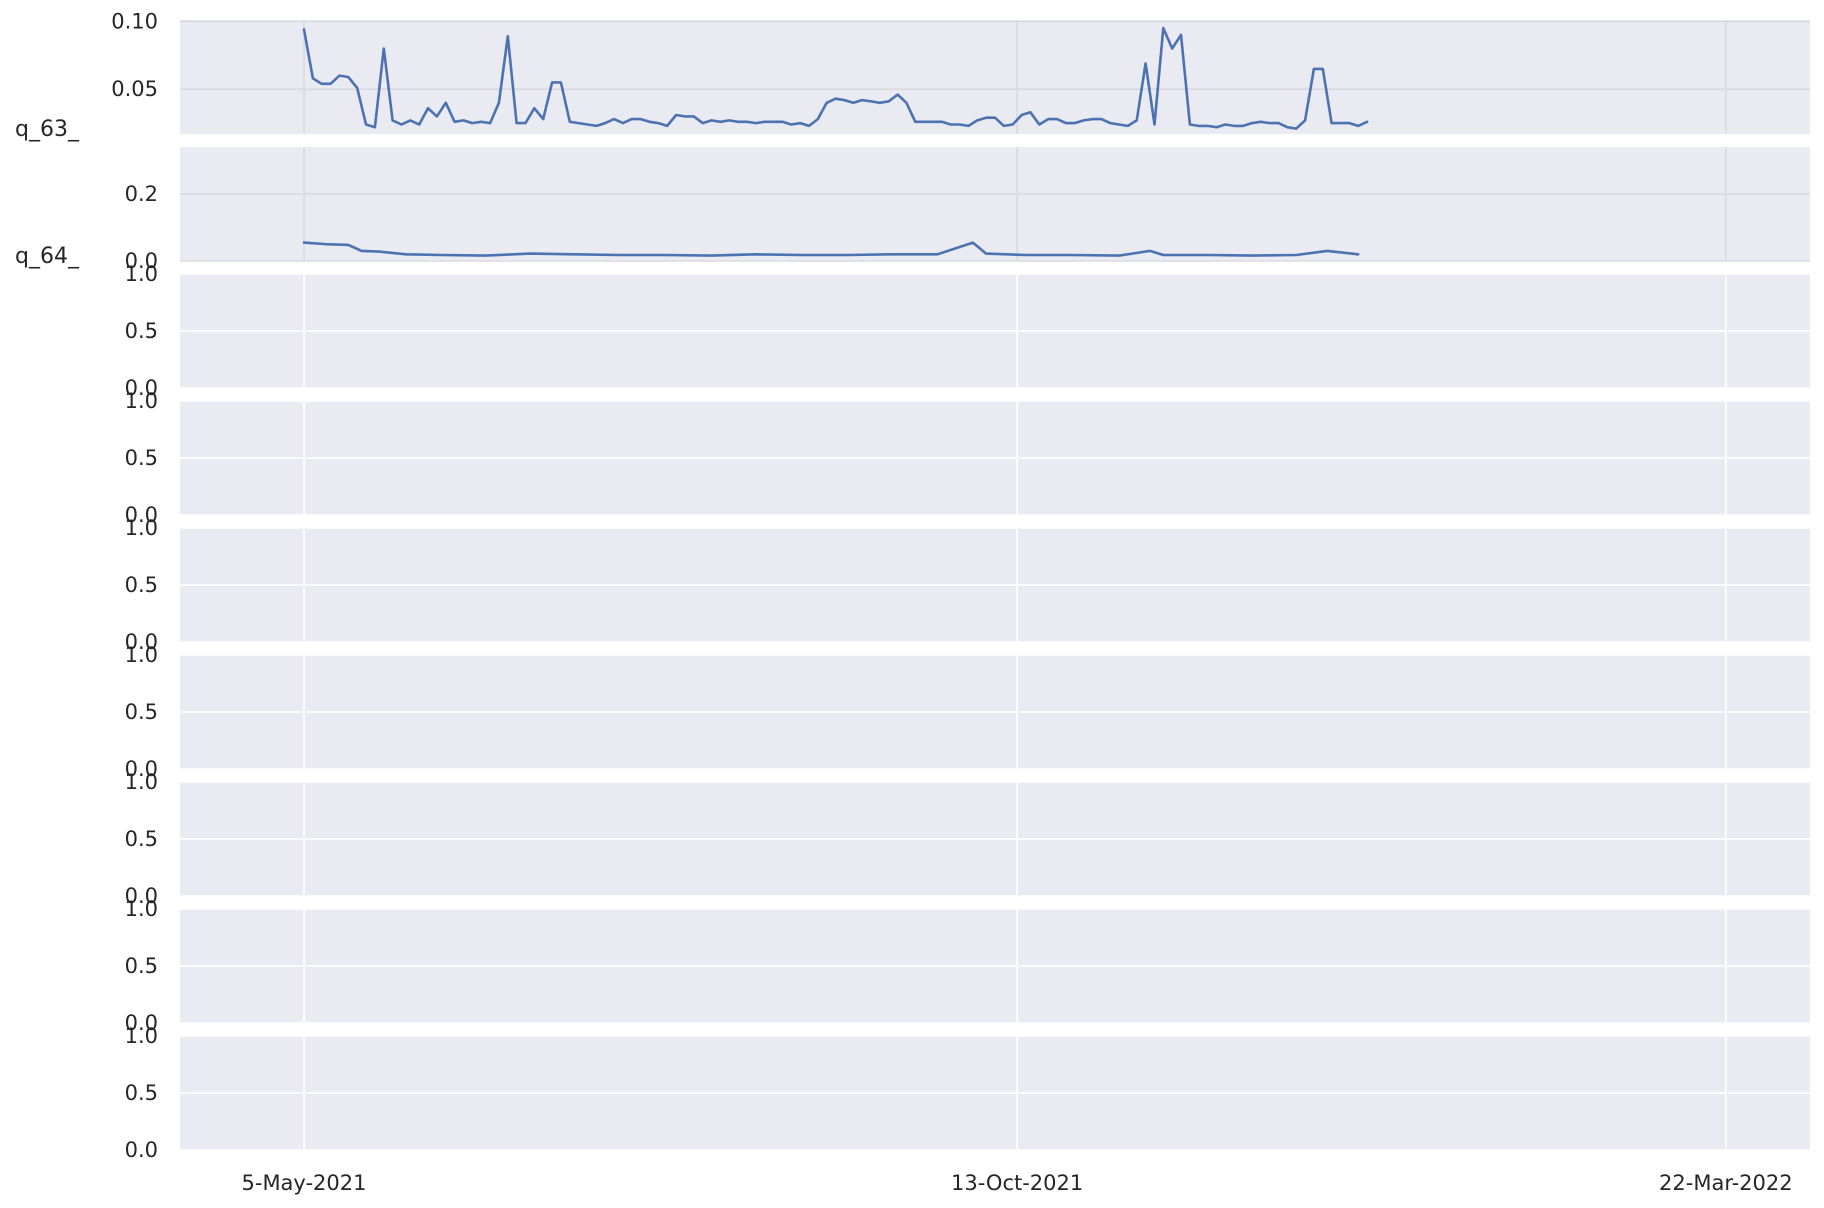  Describe the element at coordinates (967, 1093) in the screenshot. I see `panel-9: 0.0 0.5 1.0` at that location.